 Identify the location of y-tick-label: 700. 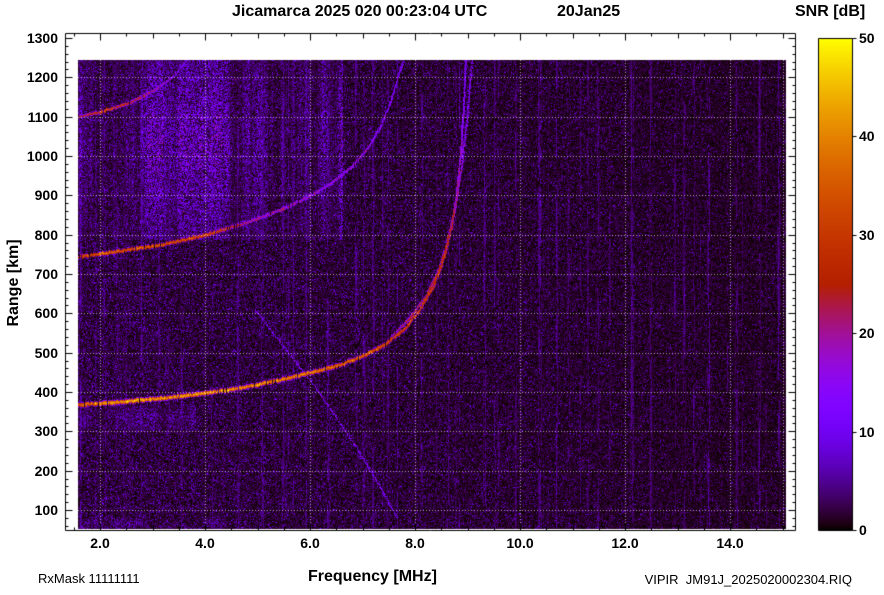
(46, 274).